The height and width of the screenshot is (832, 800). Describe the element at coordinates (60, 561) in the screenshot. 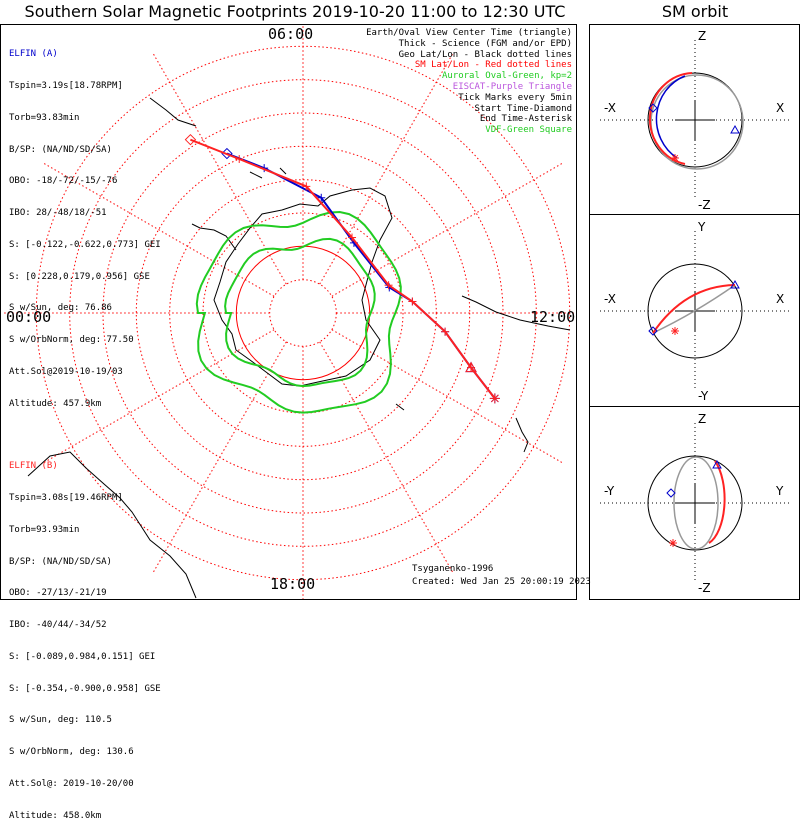

I see `elfin-b-line: B/SP: (NA/ND/SD/SA)` at that location.